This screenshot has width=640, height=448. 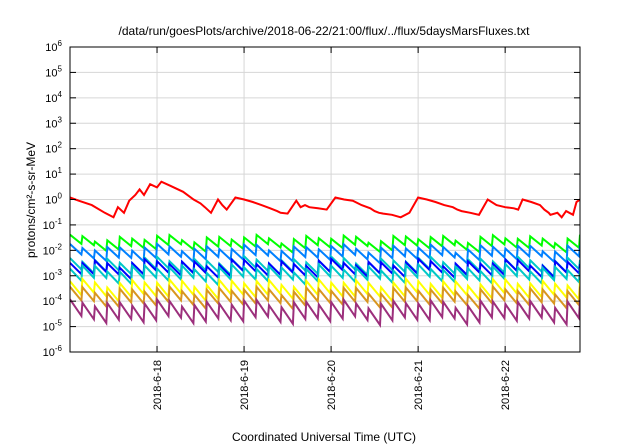 I want to click on y-tick-label: 10⁰, so click(x=53, y=199).